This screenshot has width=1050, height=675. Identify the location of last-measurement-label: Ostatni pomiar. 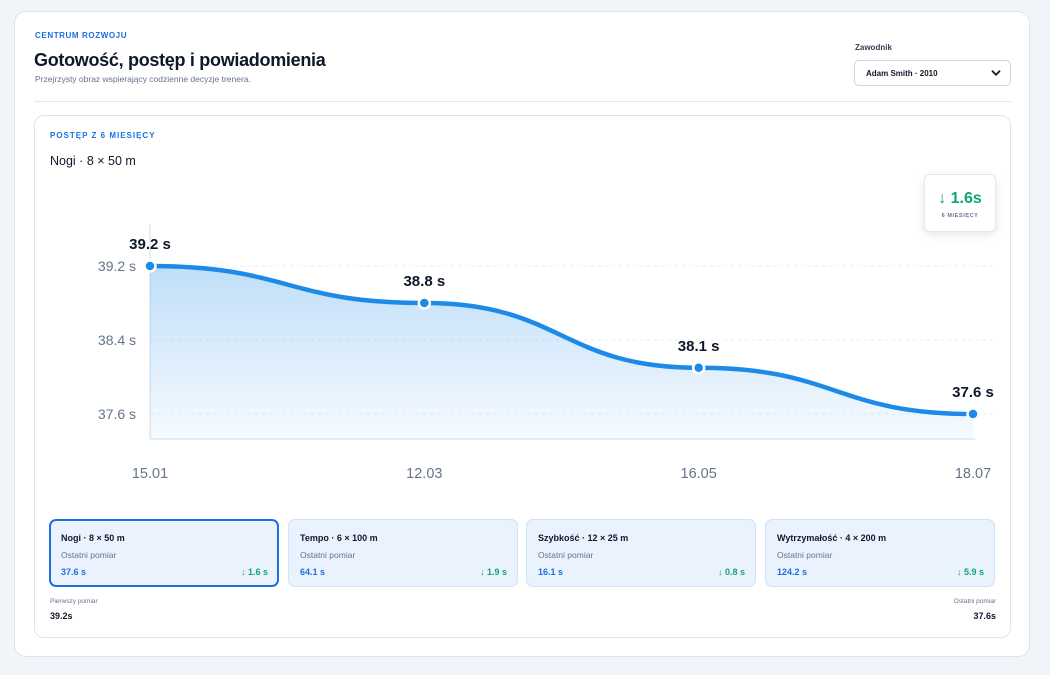
(974, 601).